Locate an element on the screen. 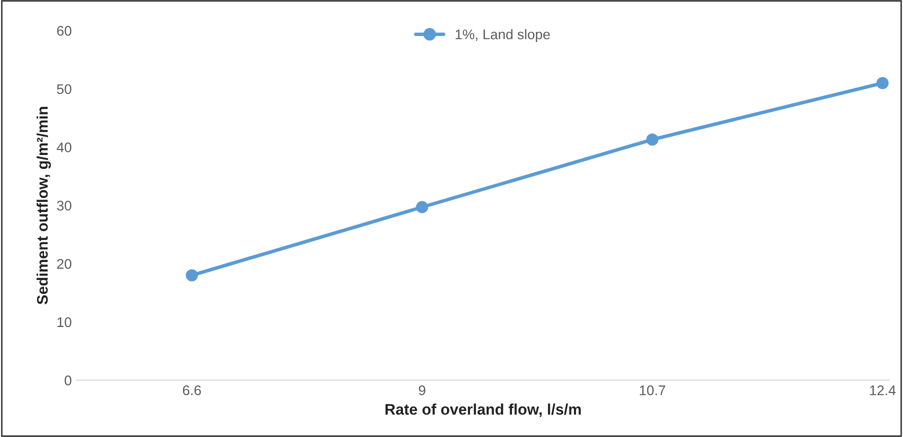 The image size is (903, 437). x-tick-label: 12.4 is located at coordinates (883, 390).